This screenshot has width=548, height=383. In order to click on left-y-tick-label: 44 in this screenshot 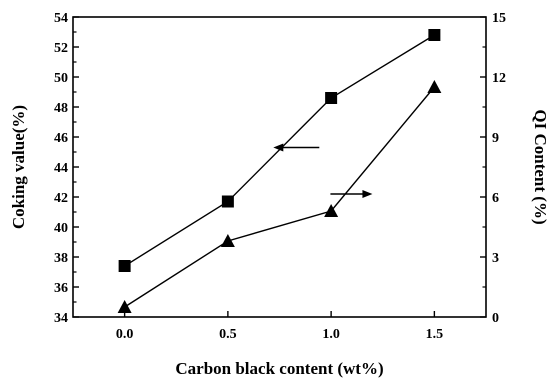, I will do `click(61, 168)`.